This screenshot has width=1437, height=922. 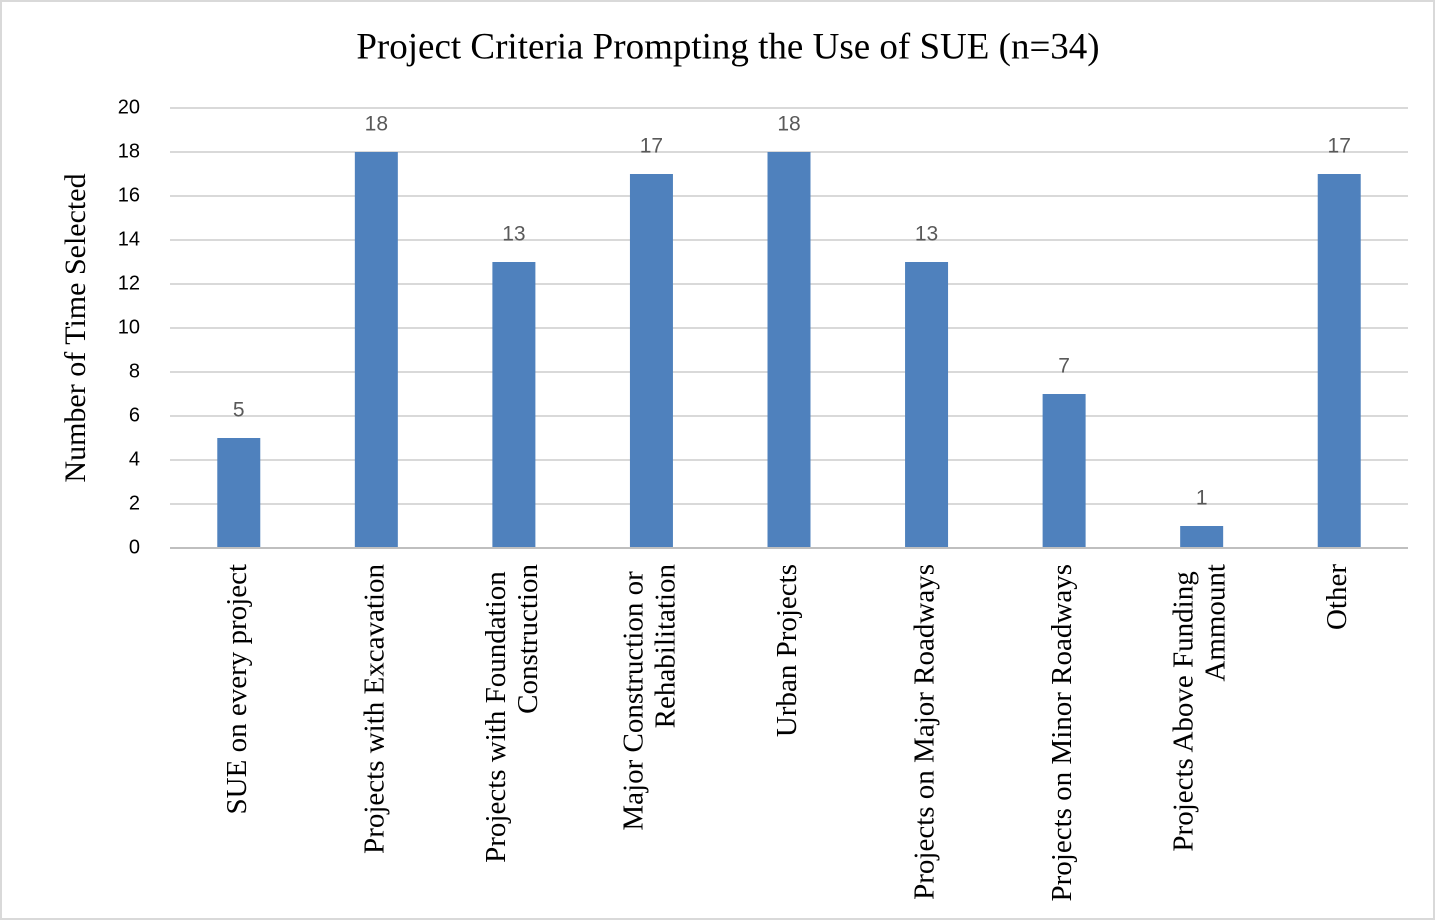 What do you see at coordinates (1062, 733) in the screenshot?
I see `x-tick-label: Projects on Minor Roadways` at bounding box center [1062, 733].